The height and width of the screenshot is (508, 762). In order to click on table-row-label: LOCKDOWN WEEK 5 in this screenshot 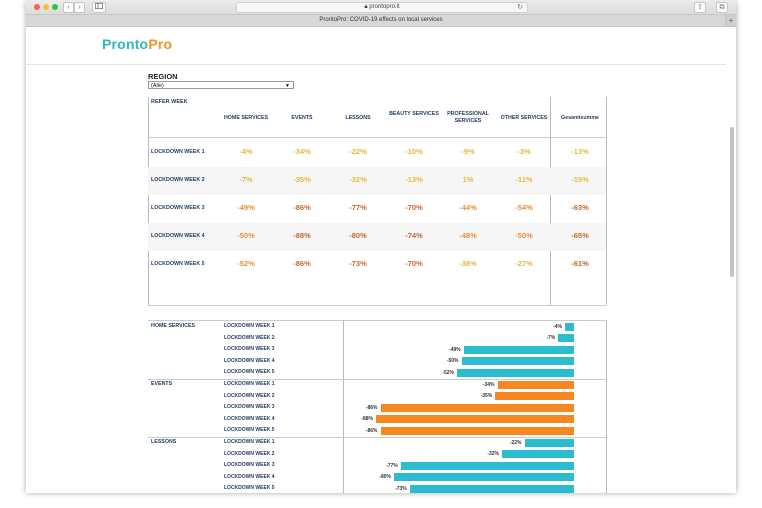, I will do `click(178, 264)`.